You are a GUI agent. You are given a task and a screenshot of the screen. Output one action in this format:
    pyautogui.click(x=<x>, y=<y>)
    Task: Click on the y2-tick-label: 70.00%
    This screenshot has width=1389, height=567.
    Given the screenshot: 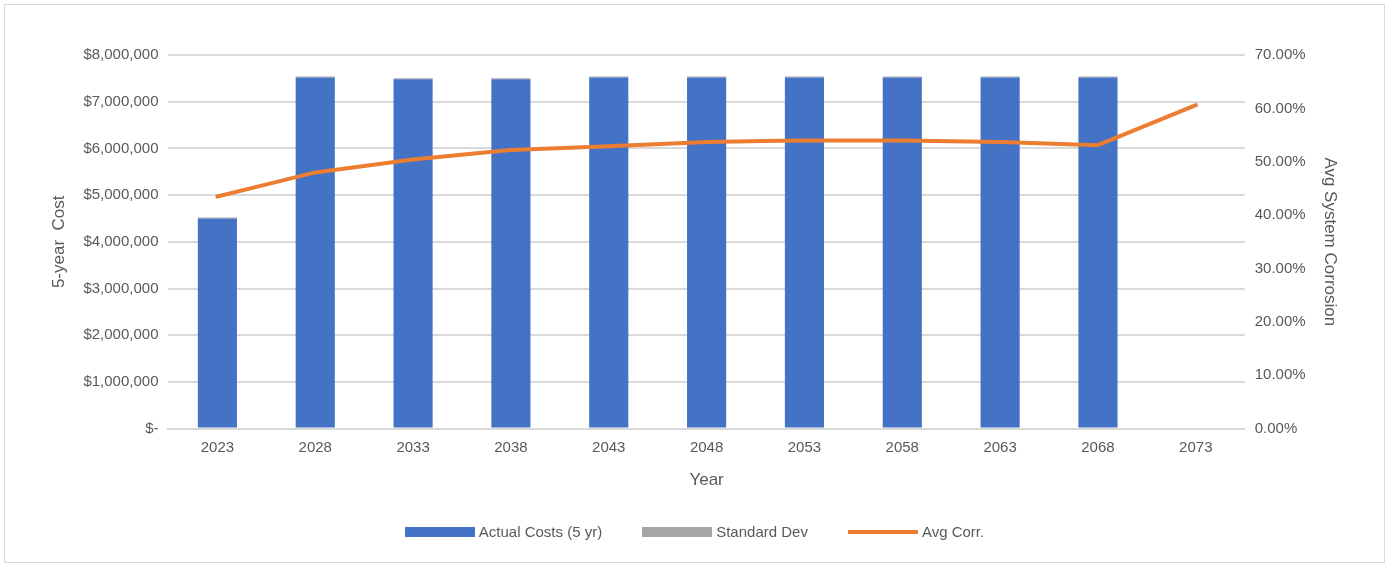 What is the action you would take?
    pyautogui.click(x=1280, y=54)
    